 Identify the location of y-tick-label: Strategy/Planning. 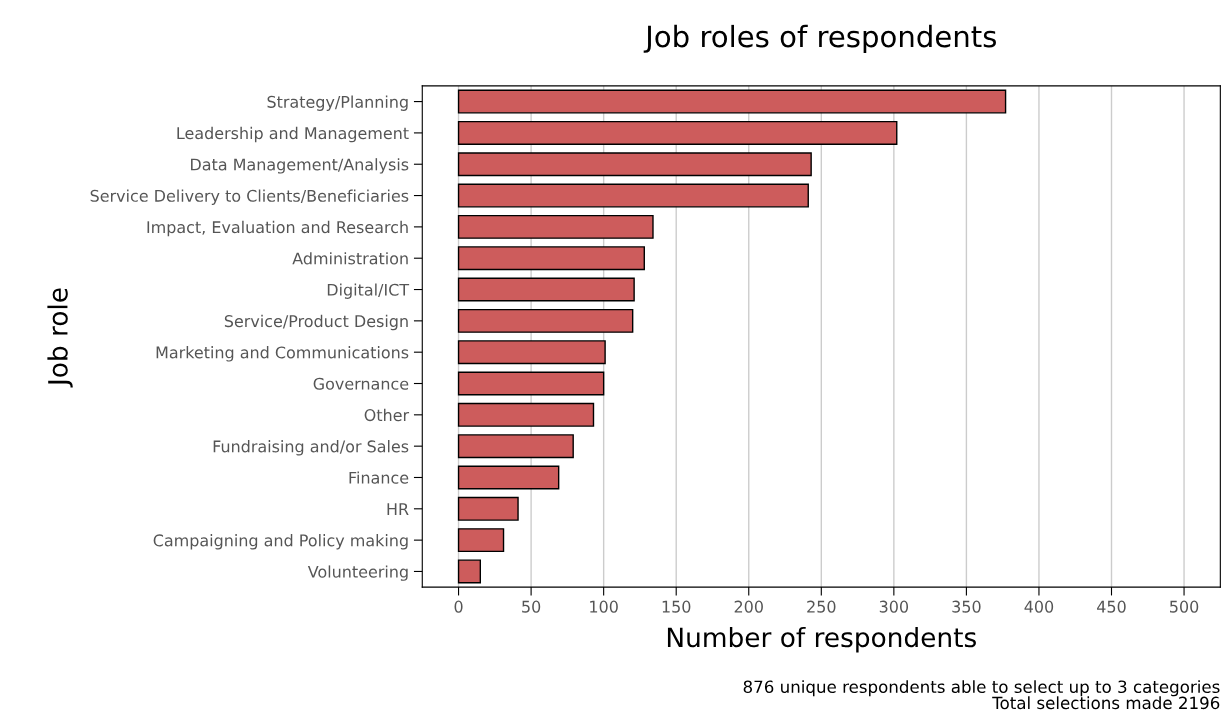
(337, 103).